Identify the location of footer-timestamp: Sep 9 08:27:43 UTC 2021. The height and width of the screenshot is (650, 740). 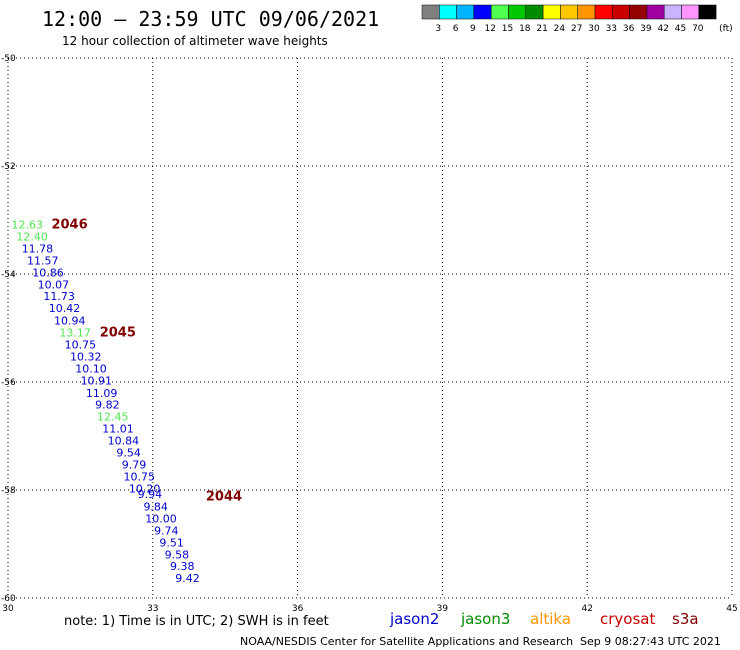
(650, 641).